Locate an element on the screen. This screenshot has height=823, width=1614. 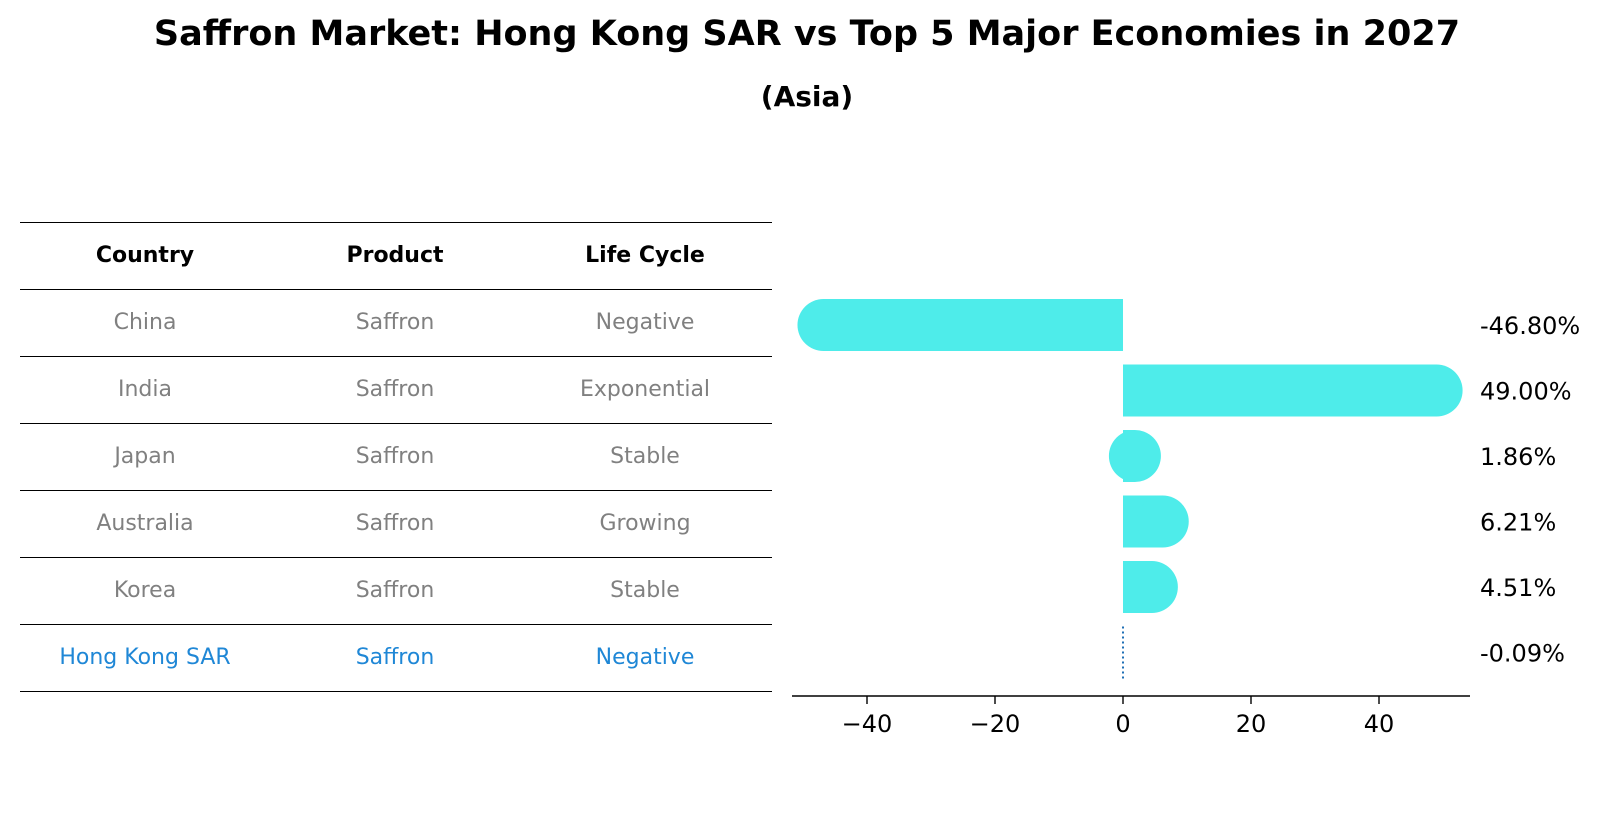
value-label-2: 1.86% is located at coordinates (1518, 457).